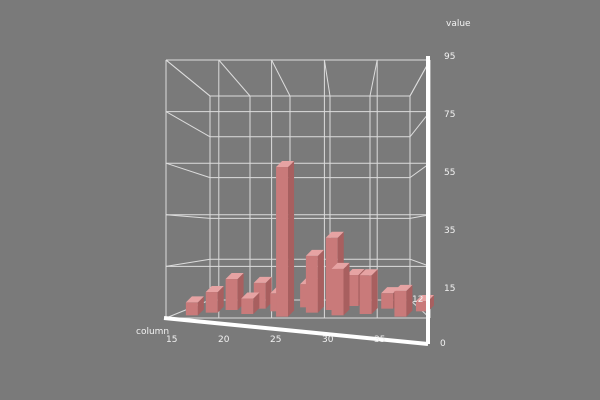 The width and height of the screenshot is (600, 400). Describe the element at coordinates (171, 340) in the screenshot. I see `x-tick-label: 15` at that location.